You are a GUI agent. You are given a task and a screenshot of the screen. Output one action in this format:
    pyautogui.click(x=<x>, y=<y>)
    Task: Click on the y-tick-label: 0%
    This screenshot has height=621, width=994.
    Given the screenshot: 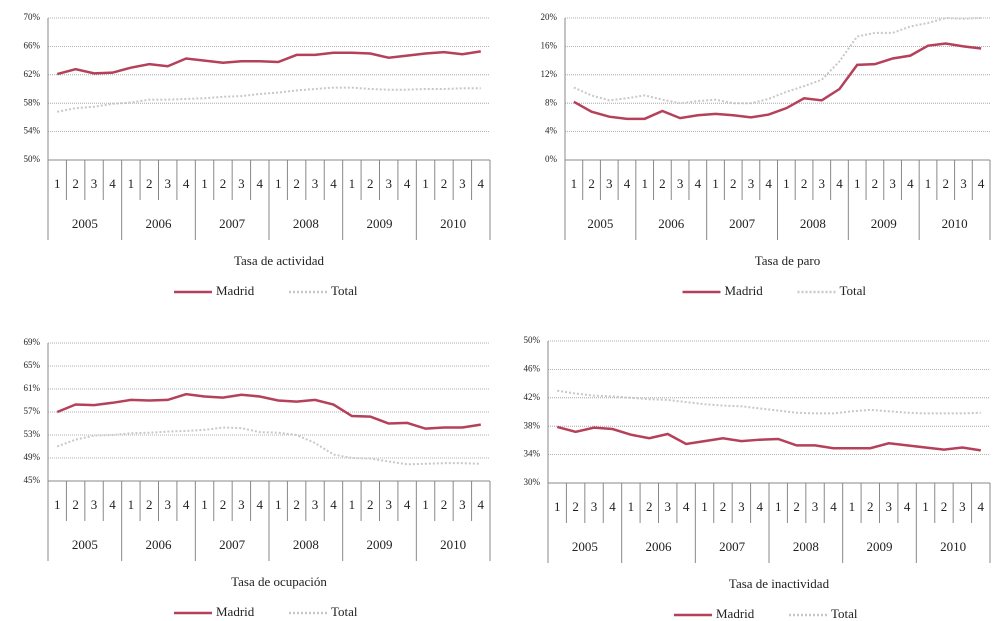 What is the action you would take?
    pyautogui.click(x=551, y=159)
    